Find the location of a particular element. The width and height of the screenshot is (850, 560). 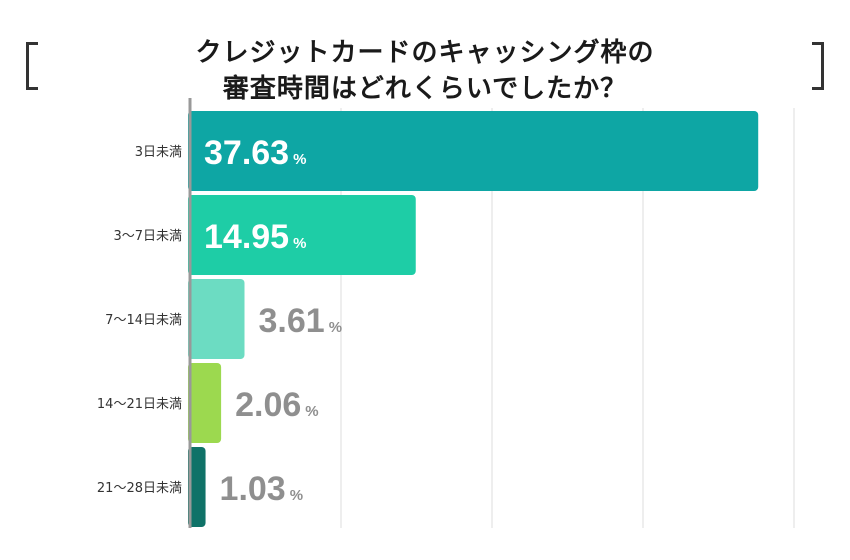

right-bracket is located at coordinates (818, 66).